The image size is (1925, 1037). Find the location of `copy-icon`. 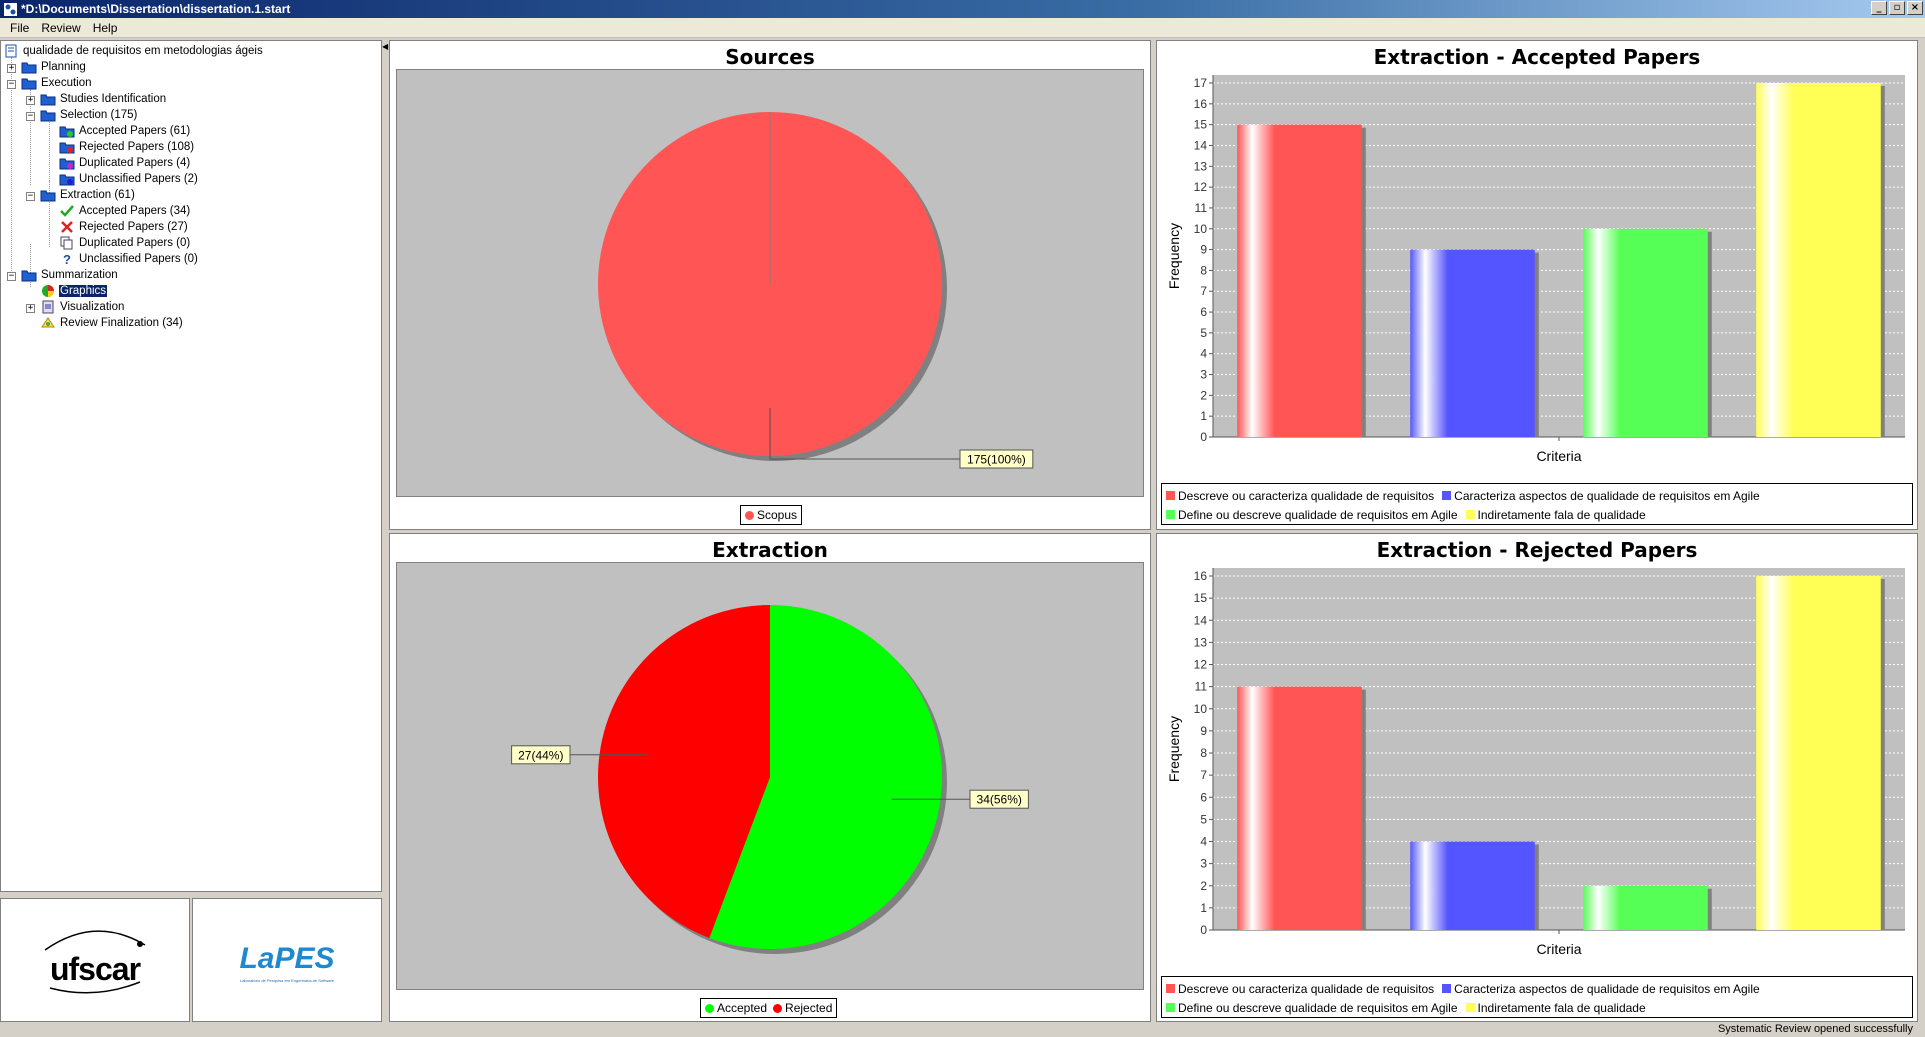

copy-icon is located at coordinates (67, 243).